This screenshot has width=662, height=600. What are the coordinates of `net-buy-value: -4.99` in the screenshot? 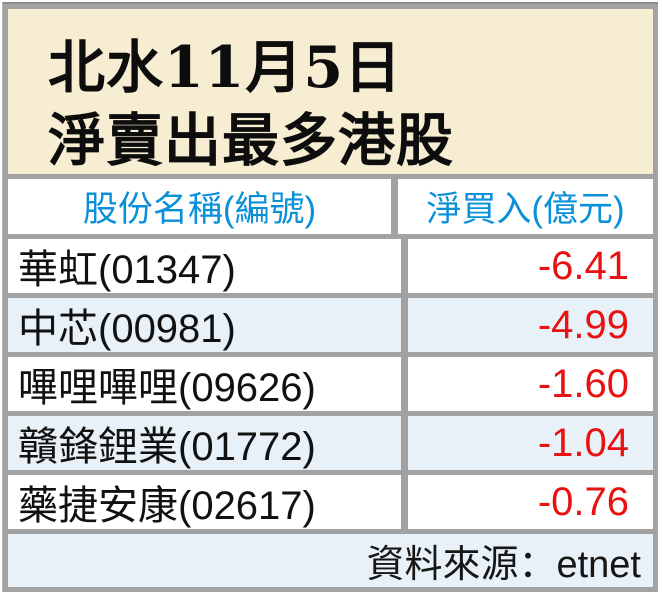 It's located at (530, 325).